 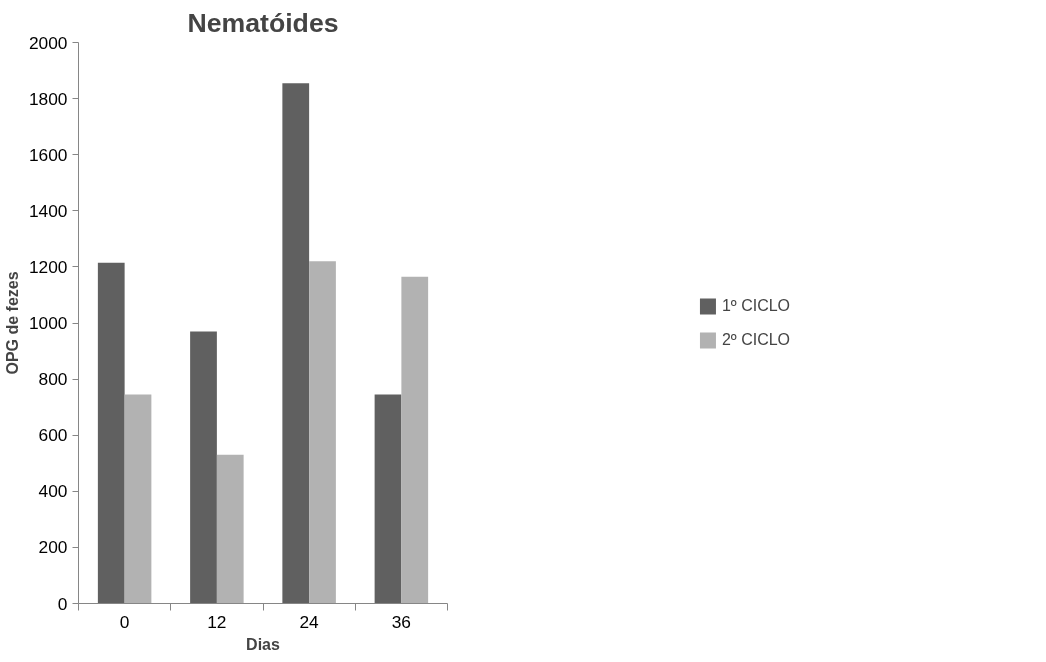 What do you see at coordinates (263, 644) in the screenshot?
I see `x-axis-title: Dias` at bounding box center [263, 644].